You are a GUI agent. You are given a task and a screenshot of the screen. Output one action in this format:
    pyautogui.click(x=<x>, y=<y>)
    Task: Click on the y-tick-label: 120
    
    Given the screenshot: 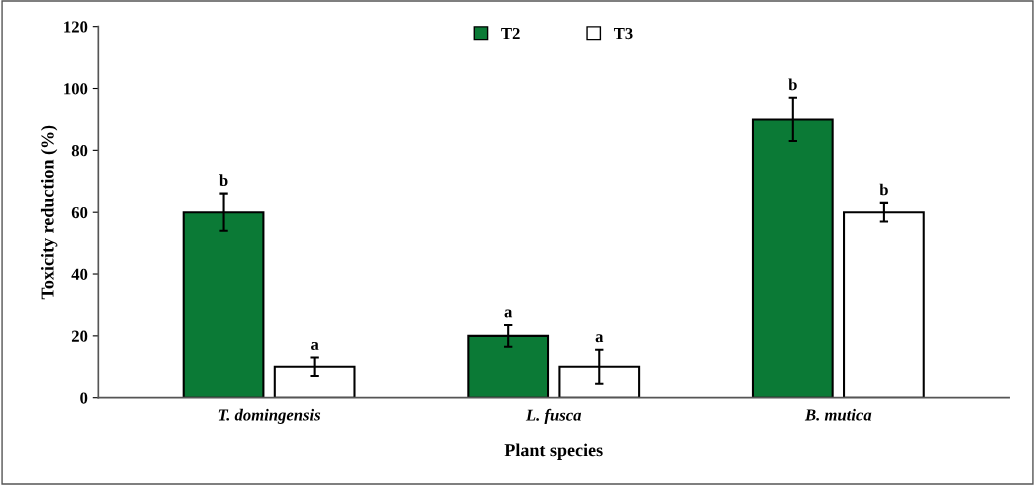 What is the action you would take?
    pyautogui.click(x=76, y=27)
    